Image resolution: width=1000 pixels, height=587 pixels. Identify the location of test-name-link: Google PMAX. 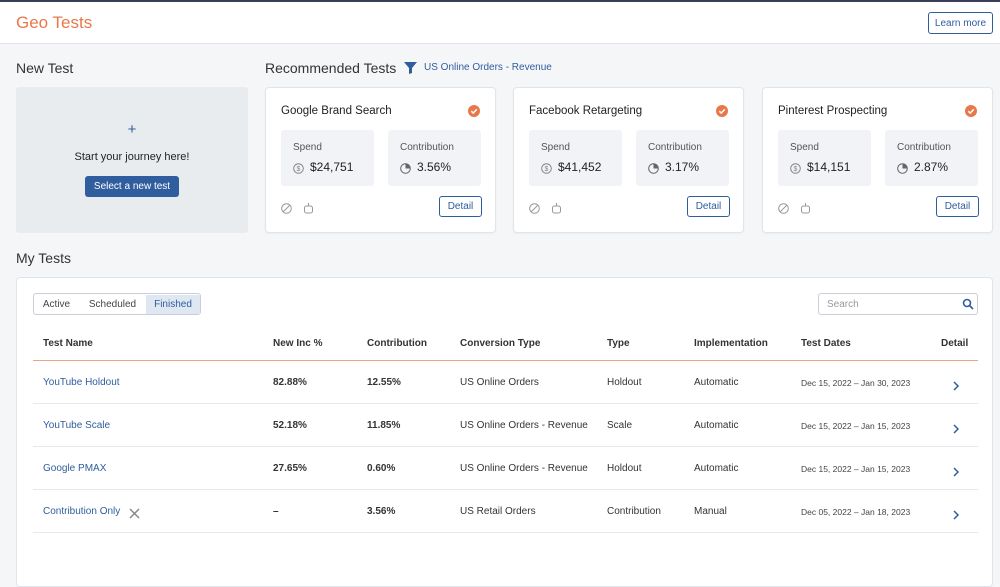
(75, 468).